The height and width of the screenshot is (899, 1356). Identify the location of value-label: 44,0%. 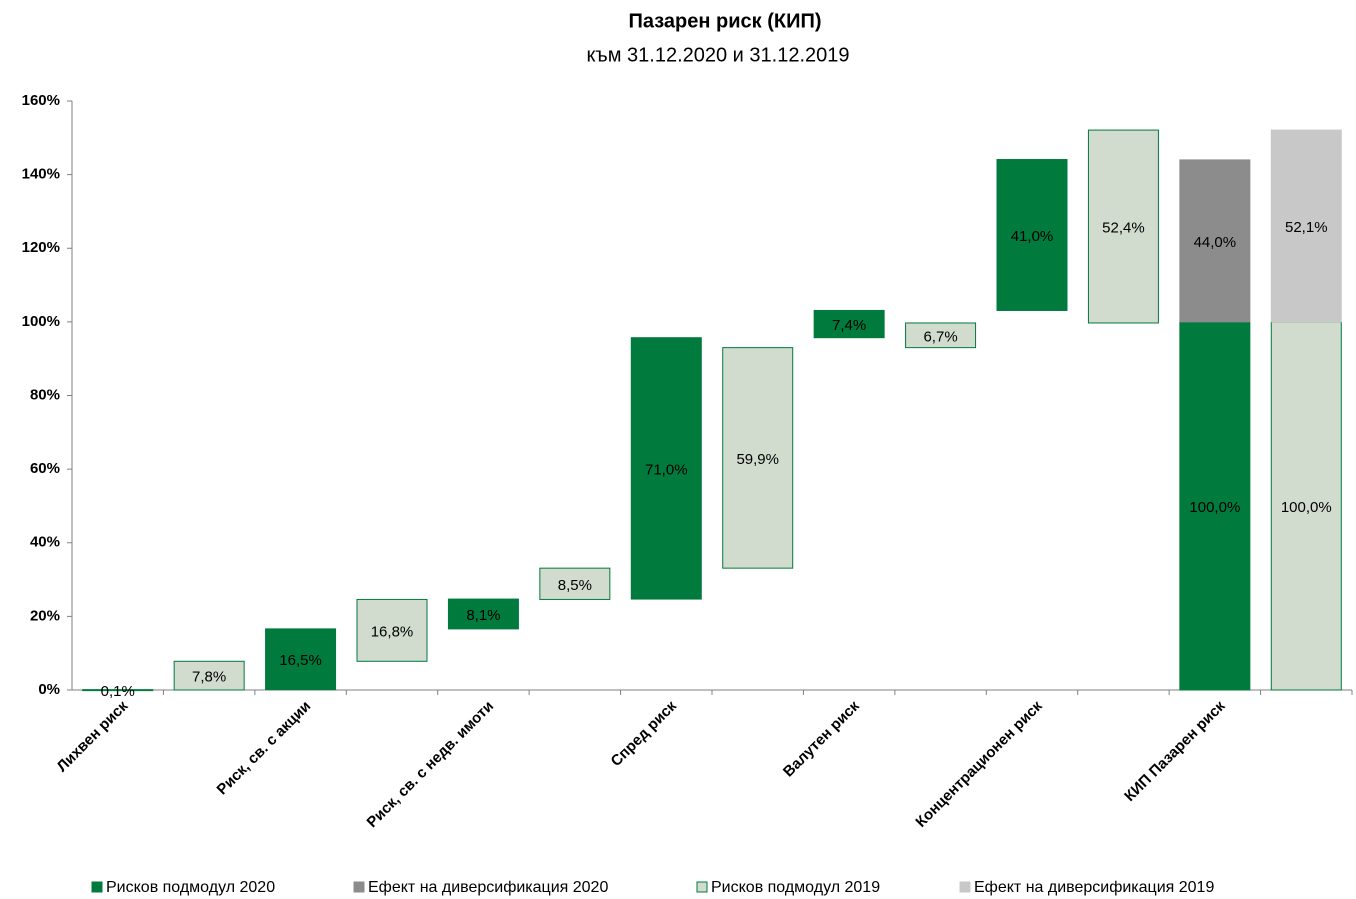
(1215, 242).